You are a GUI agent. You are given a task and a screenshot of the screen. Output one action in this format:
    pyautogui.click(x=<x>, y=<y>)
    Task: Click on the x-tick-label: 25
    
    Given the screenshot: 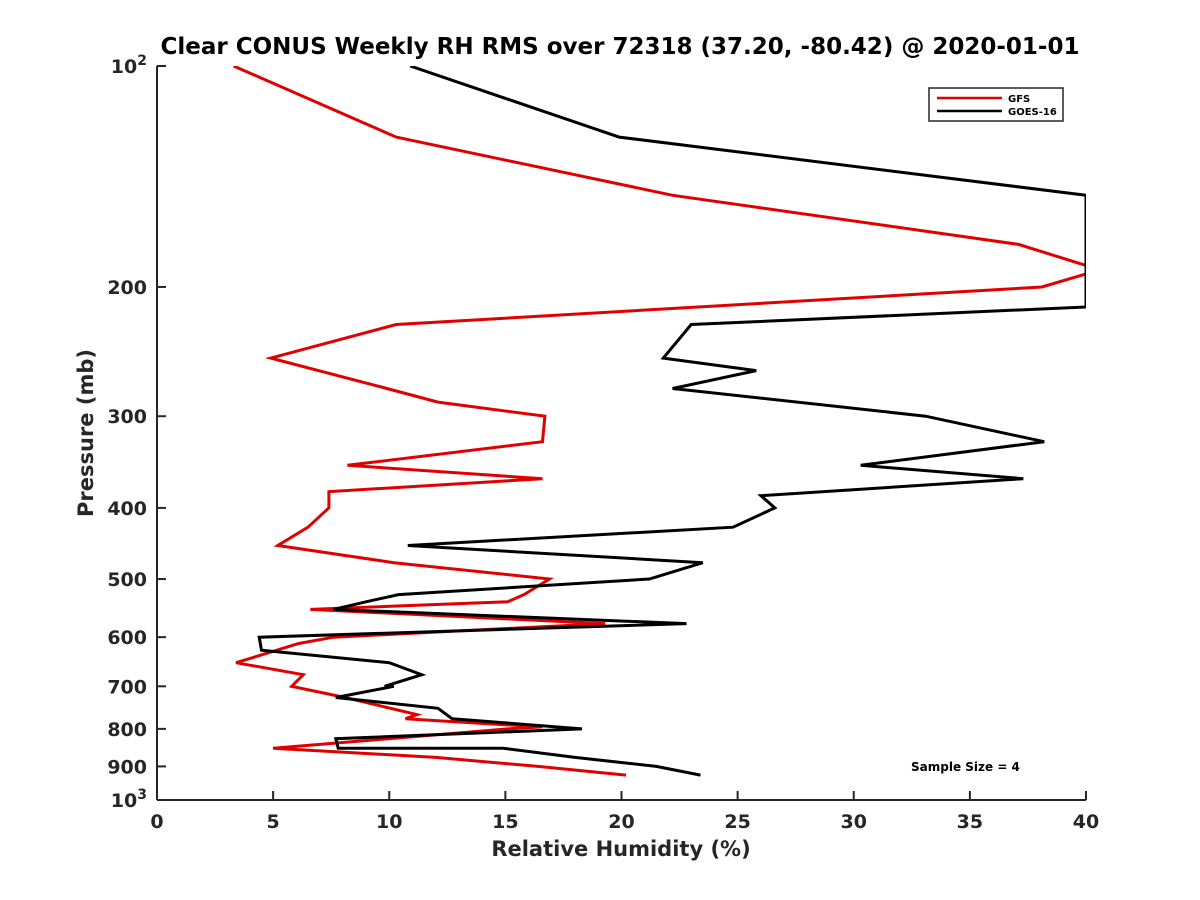 What is the action you would take?
    pyautogui.click(x=737, y=822)
    